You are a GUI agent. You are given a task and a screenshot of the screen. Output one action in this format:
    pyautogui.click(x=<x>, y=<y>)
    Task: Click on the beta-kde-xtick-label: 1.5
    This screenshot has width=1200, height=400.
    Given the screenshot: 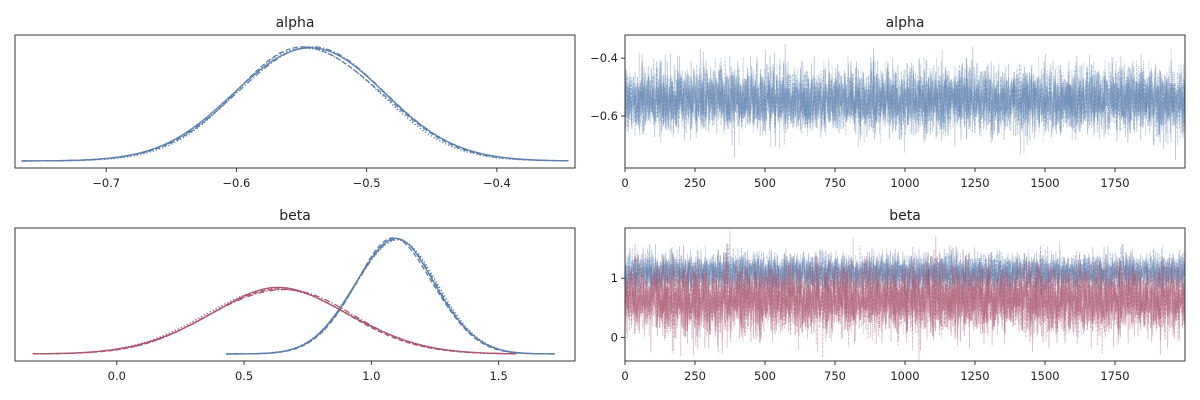 What is the action you would take?
    pyautogui.click(x=498, y=376)
    